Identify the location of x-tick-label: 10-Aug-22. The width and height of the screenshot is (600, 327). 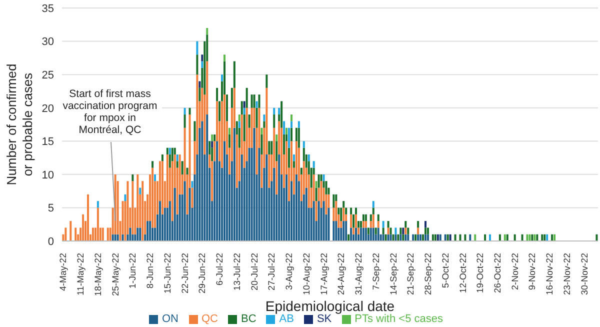
(306, 274).